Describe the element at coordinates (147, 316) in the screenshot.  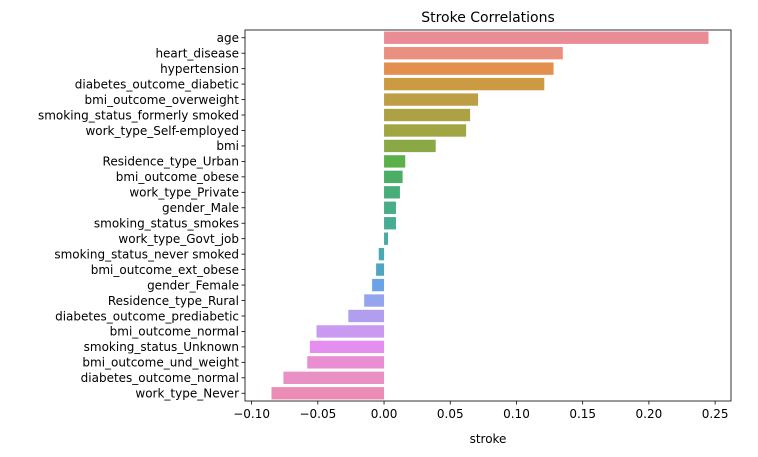
I see `y-tick-label-18: diabetes_outcome_prediabetic` at that location.